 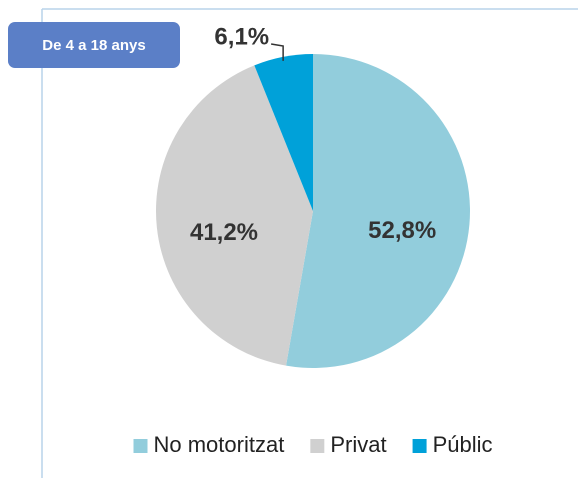 What do you see at coordinates (402, 230) in the screenshot?
I see `value-label: 52,8%` at bounding box center [402, 230].